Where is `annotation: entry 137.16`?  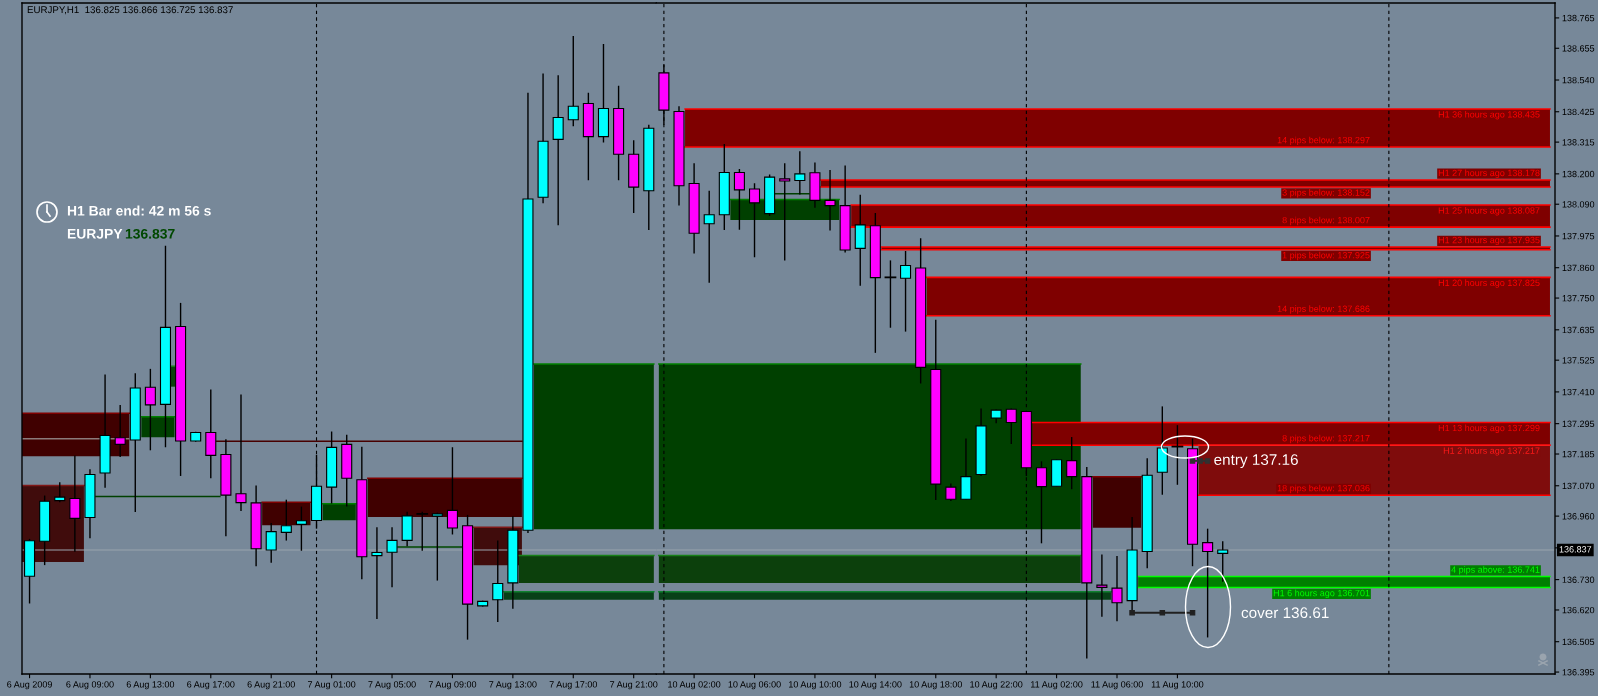 annotation: entry 137.16 is located at coordinates (1256, 461).